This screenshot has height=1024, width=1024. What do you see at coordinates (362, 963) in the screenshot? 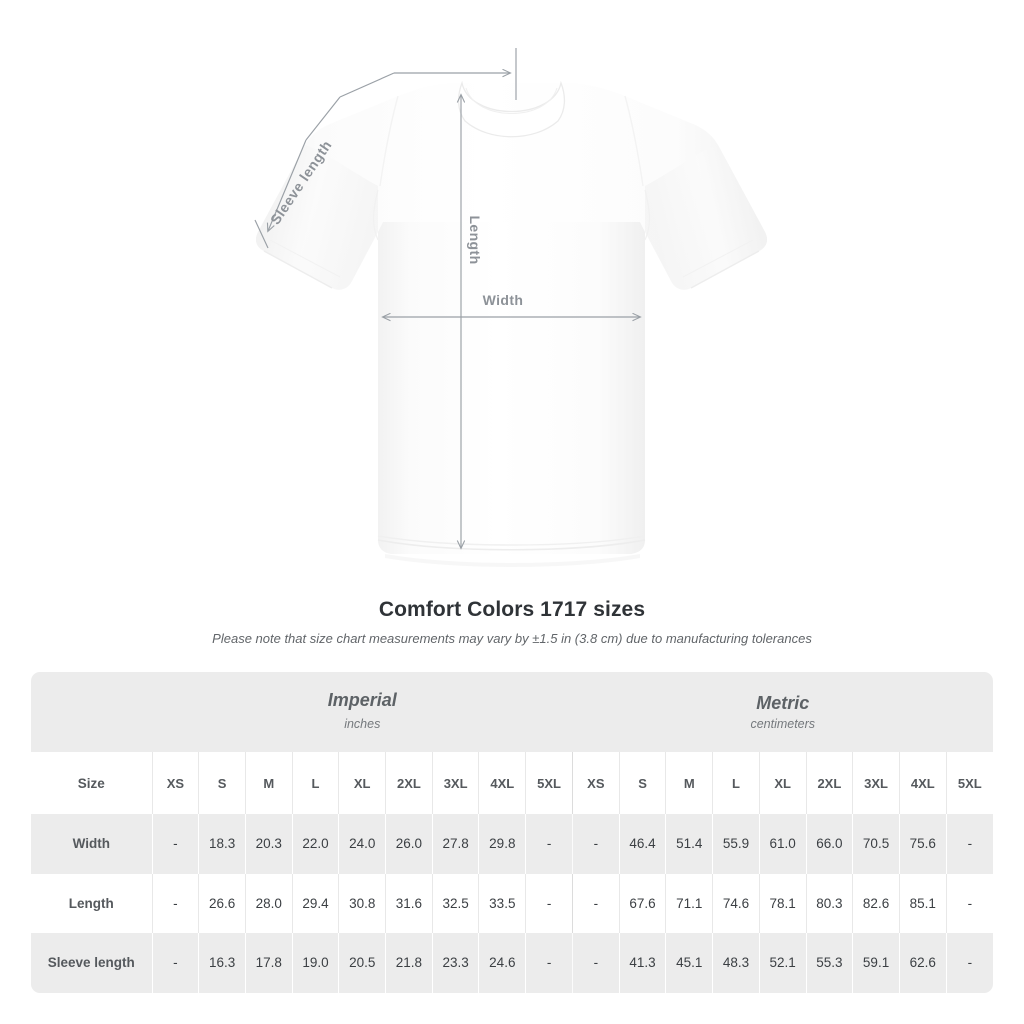
I see `cell-sleeve-length-imperial-xl: 20.5` at bounding box center [362, 963].